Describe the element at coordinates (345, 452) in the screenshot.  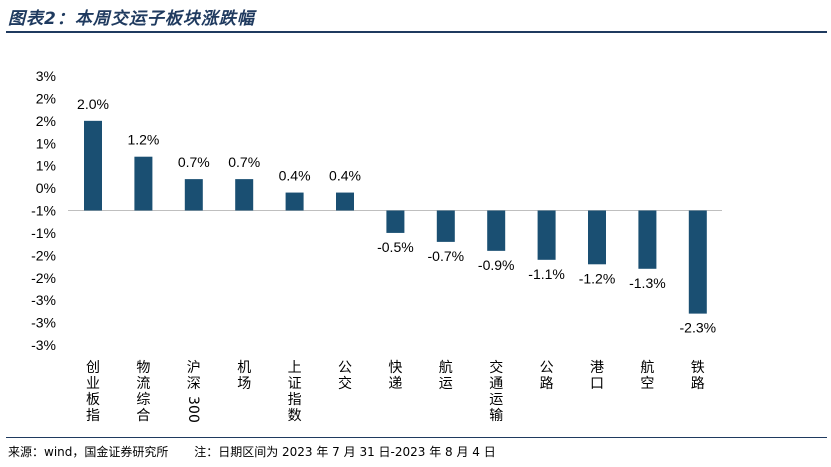
I see `date-range-note: 注：日期区间为 2023 年 7 月 31 日-2023 年 8 月 4 日` at that location.